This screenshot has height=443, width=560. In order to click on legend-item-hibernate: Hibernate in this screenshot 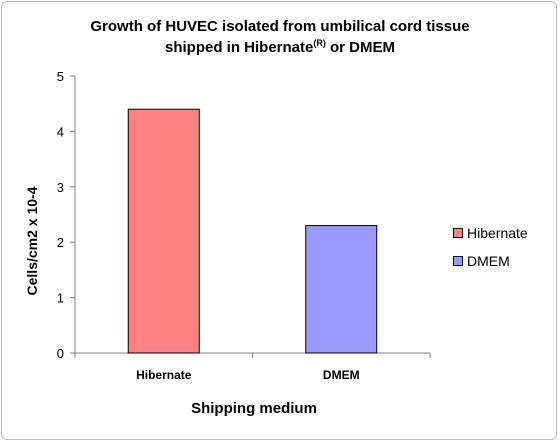, I will do `click(503, 233)`.